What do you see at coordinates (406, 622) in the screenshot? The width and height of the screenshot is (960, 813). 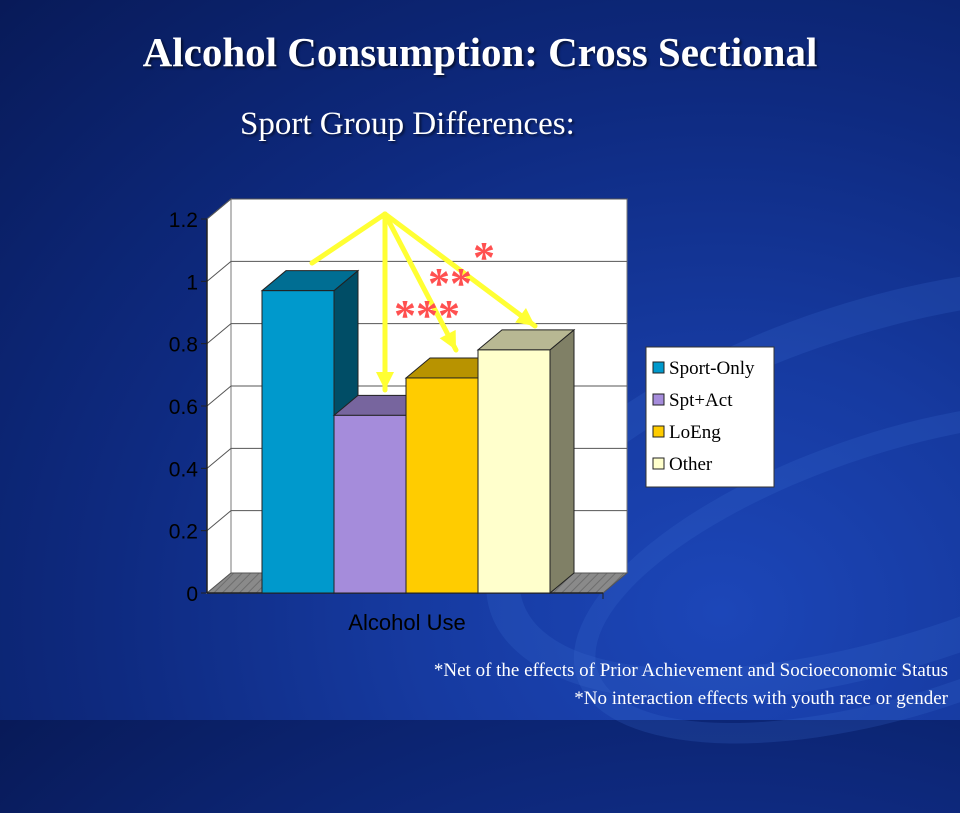 I see `x-category-label: Alcohol Use` at bounding box center [406, 622].